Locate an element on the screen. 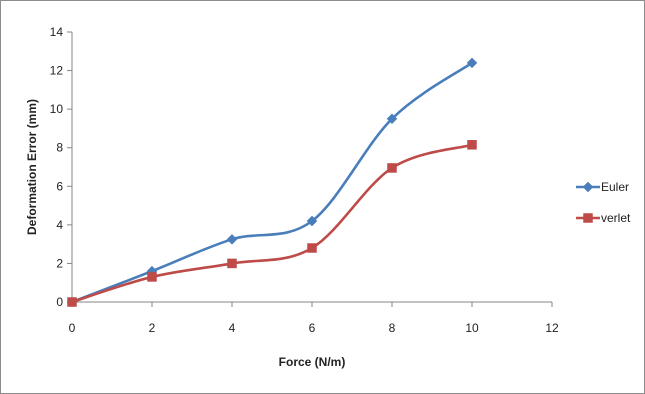 Image resolution: width=645 pixels, height=394 pixels. x-tick-label: 2 is located at coordinates (152, 328).